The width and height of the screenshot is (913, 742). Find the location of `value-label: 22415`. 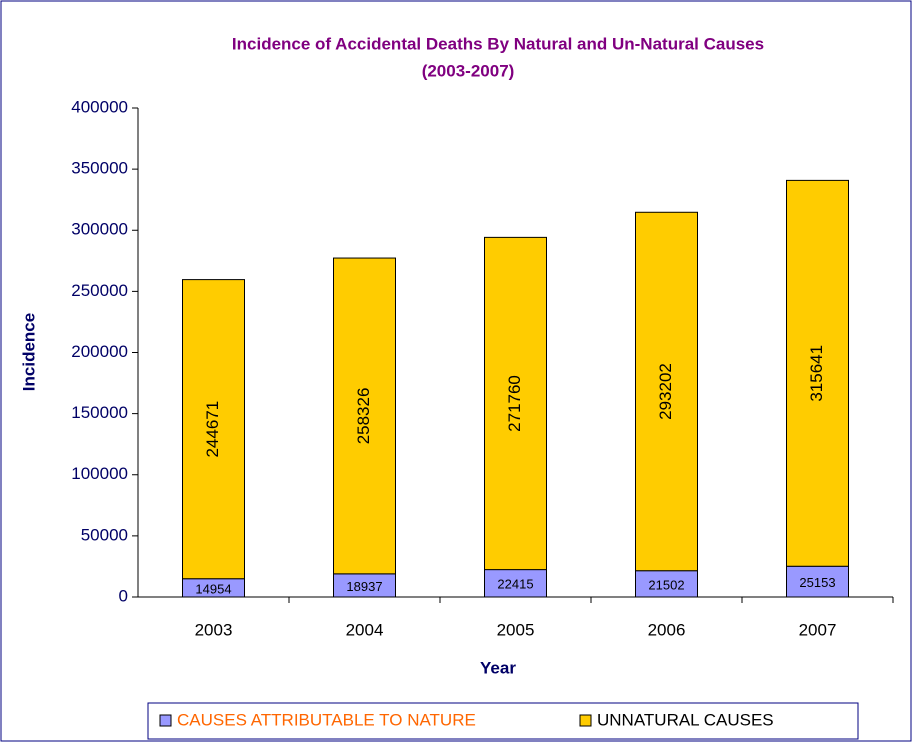

value-label: 22415 is located at coordinates (515, 584).